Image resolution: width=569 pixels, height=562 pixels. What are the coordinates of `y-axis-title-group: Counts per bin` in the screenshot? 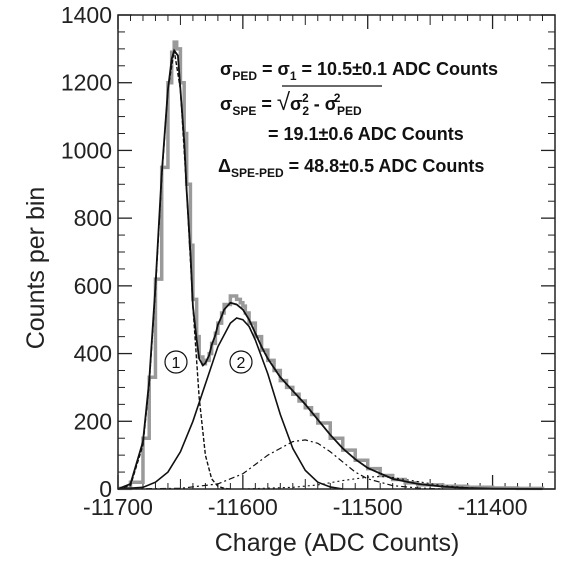 It's located at (36, 268).